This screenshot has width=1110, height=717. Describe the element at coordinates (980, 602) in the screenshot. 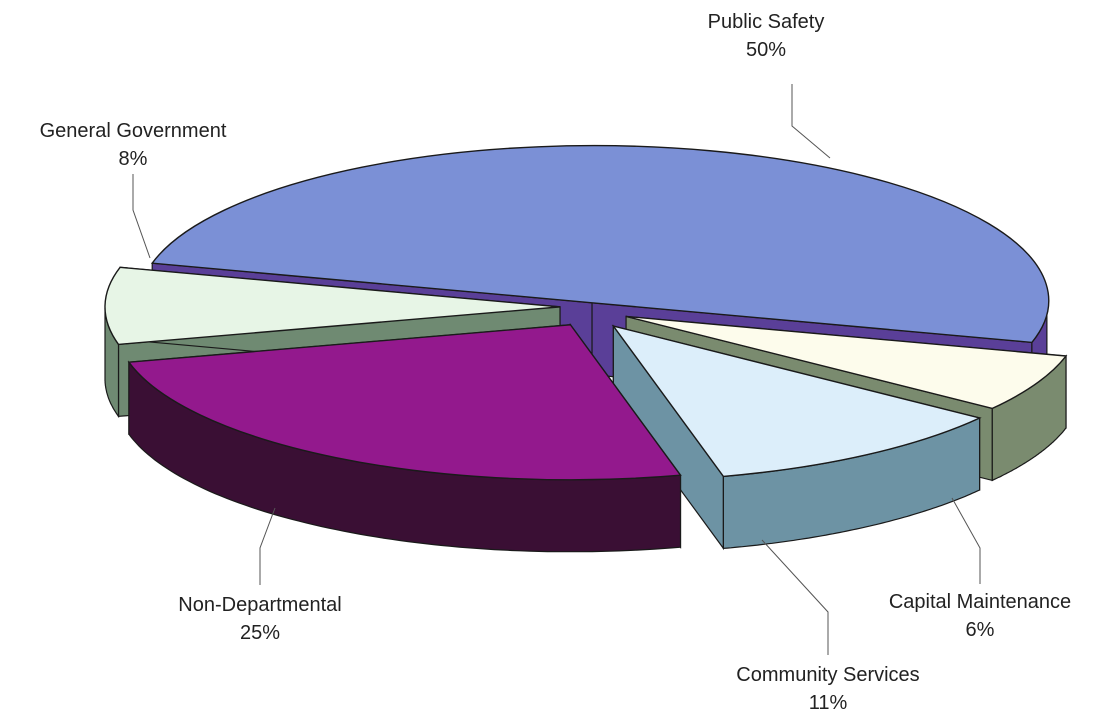

I see `label-capital-maintenance-name: Capital Maintenance` at that location.